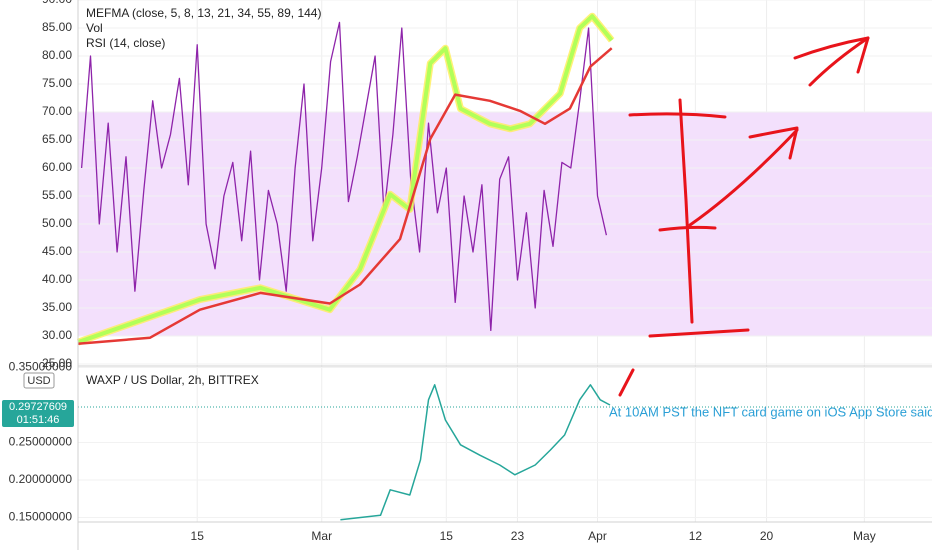  What do you see at coordinates (57, 139) in the screenshot?
I see `y-tick-label: 65.00` at bounding box center [57, 139].